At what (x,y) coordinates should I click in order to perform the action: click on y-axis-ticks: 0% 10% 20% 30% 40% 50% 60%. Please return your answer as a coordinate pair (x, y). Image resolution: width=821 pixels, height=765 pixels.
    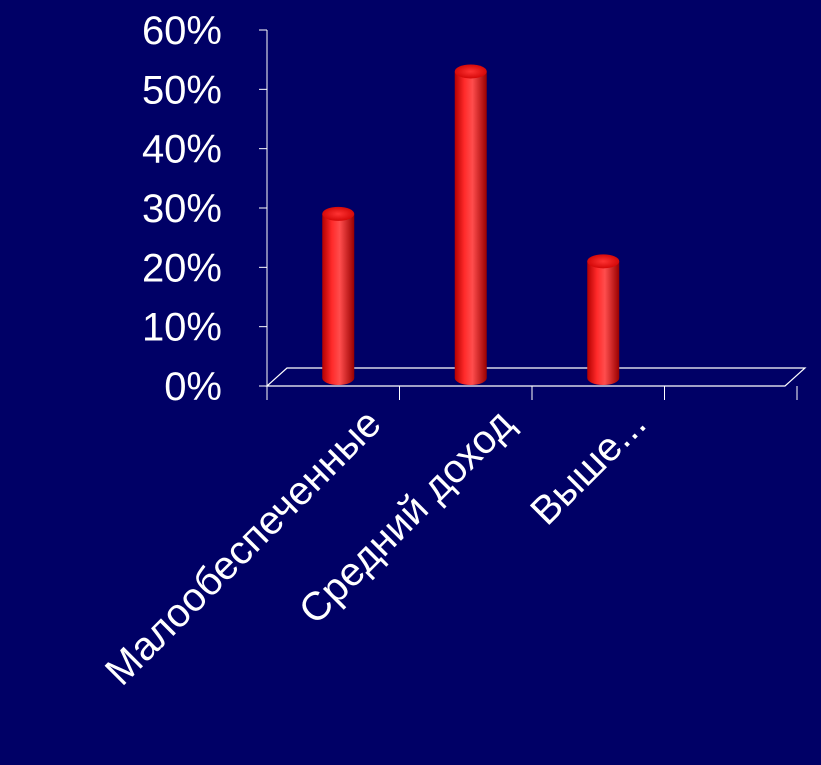
    Looking at the image, I should click on (204, 209).